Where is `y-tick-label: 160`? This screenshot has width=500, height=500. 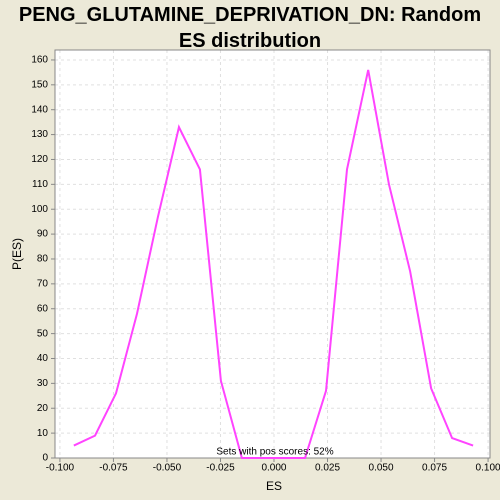 y-tick-label: 160 is located at coordinates (39, 60).